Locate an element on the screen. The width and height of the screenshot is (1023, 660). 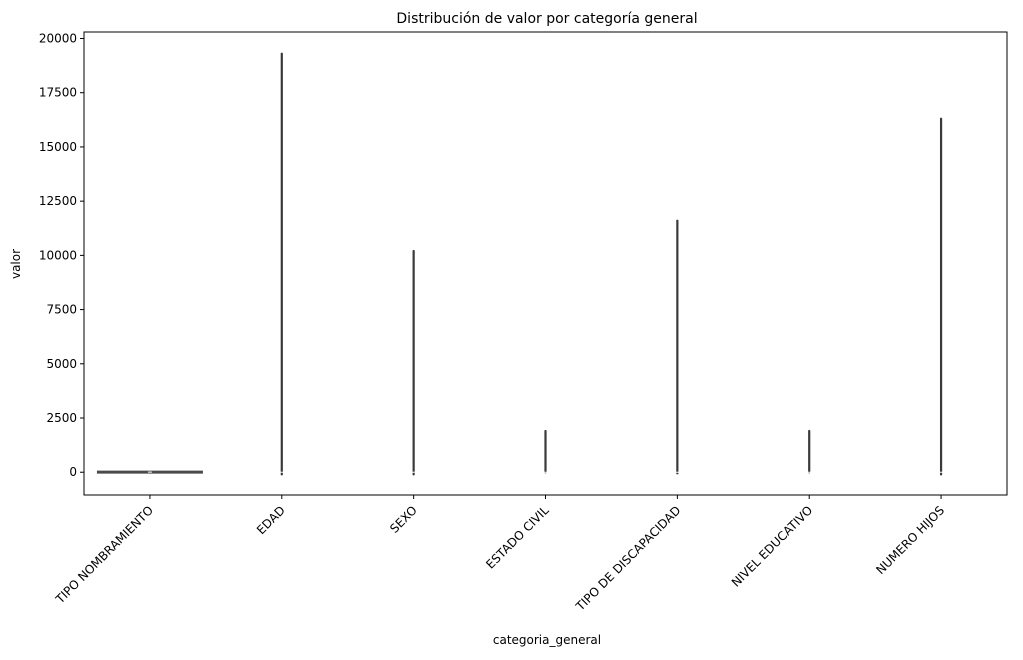
violin-edad is located at coordinates (282, 264).